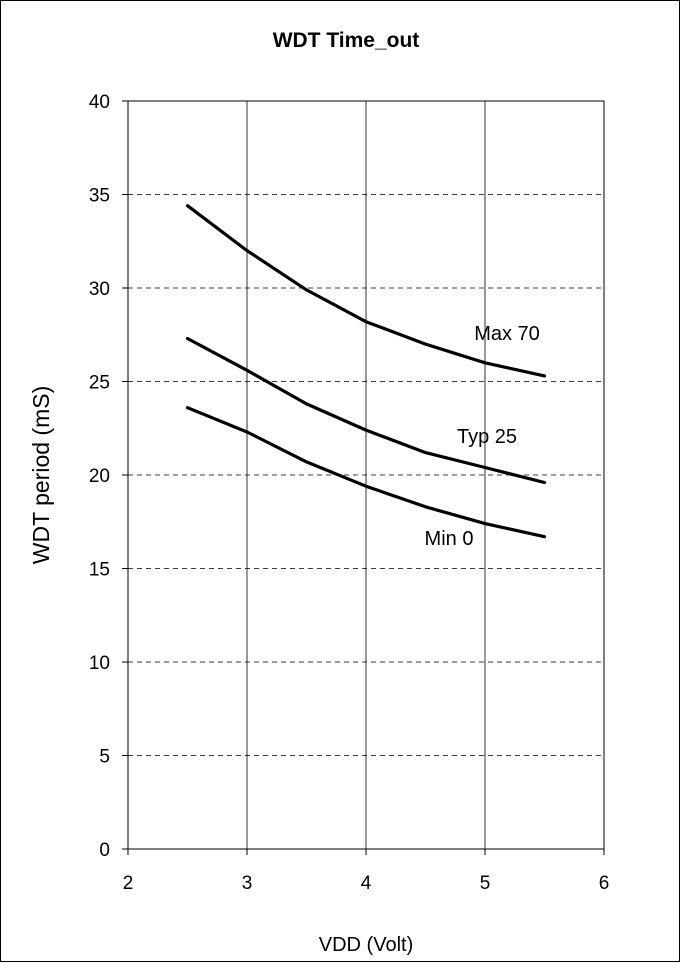  I want to click on y-tick-label: 20, so click(99, 476).